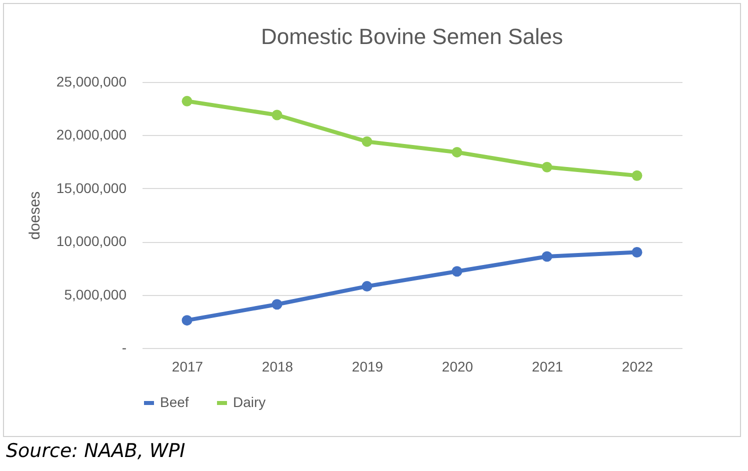 The height and width of the screenshot is (471, 748). I want to click on y-tick-label: 10,000,000, so click(91, 241).